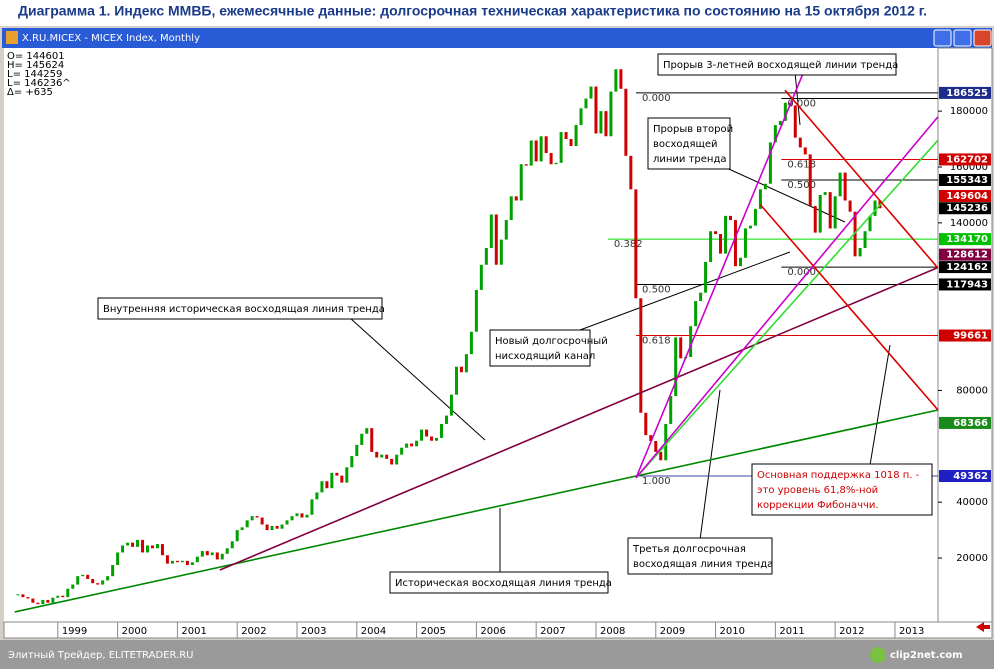 The image size is (994, 669). Describe the element at coordinates (193, 631) in the screenshot. I see `x-tick-label: 2001` at that location.